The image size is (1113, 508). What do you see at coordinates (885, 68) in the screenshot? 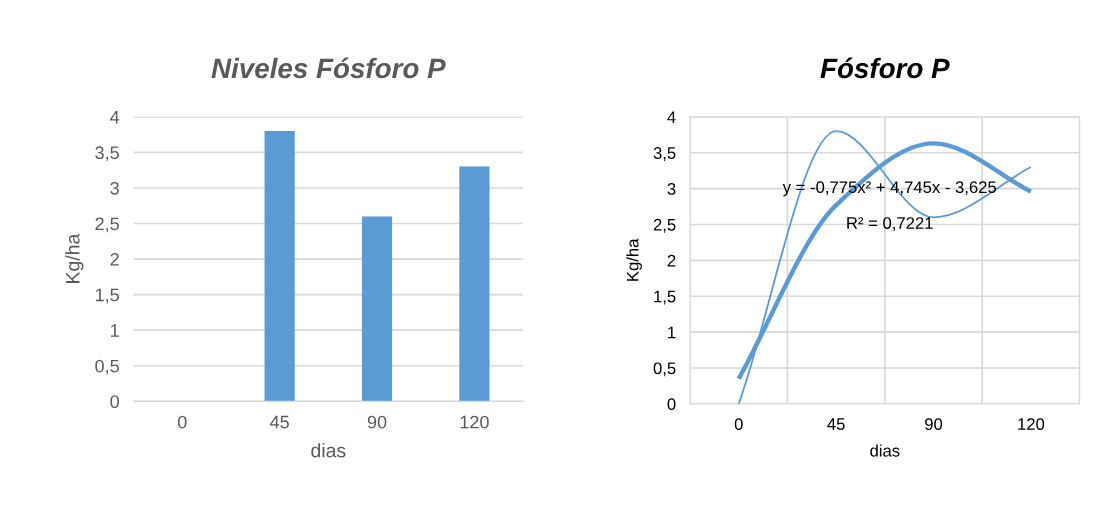
I see `chart-title: Fósforo P` at bounding box center [885, 68].